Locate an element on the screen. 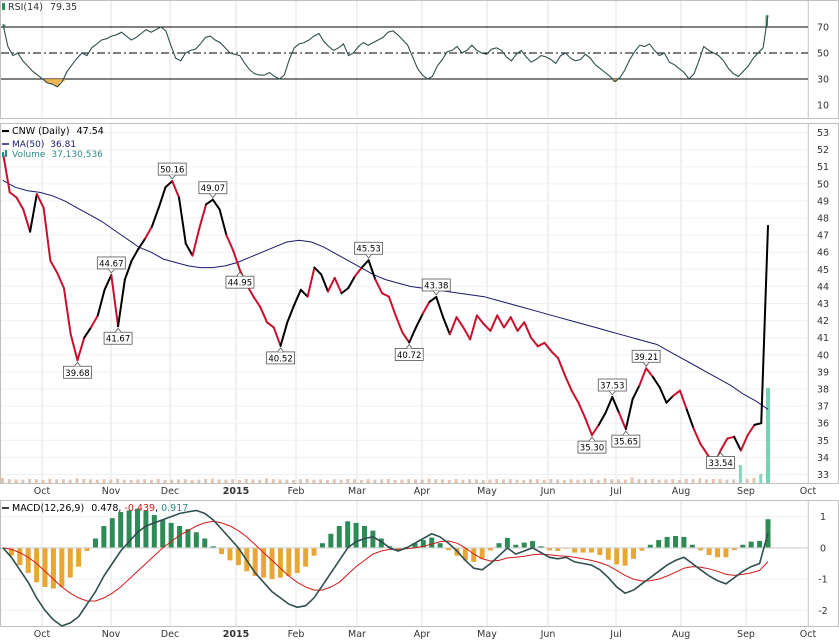 This screenshot has height=644, width=839. legend-series-name: CNW (Daily) is located at coordinates (41, 131).